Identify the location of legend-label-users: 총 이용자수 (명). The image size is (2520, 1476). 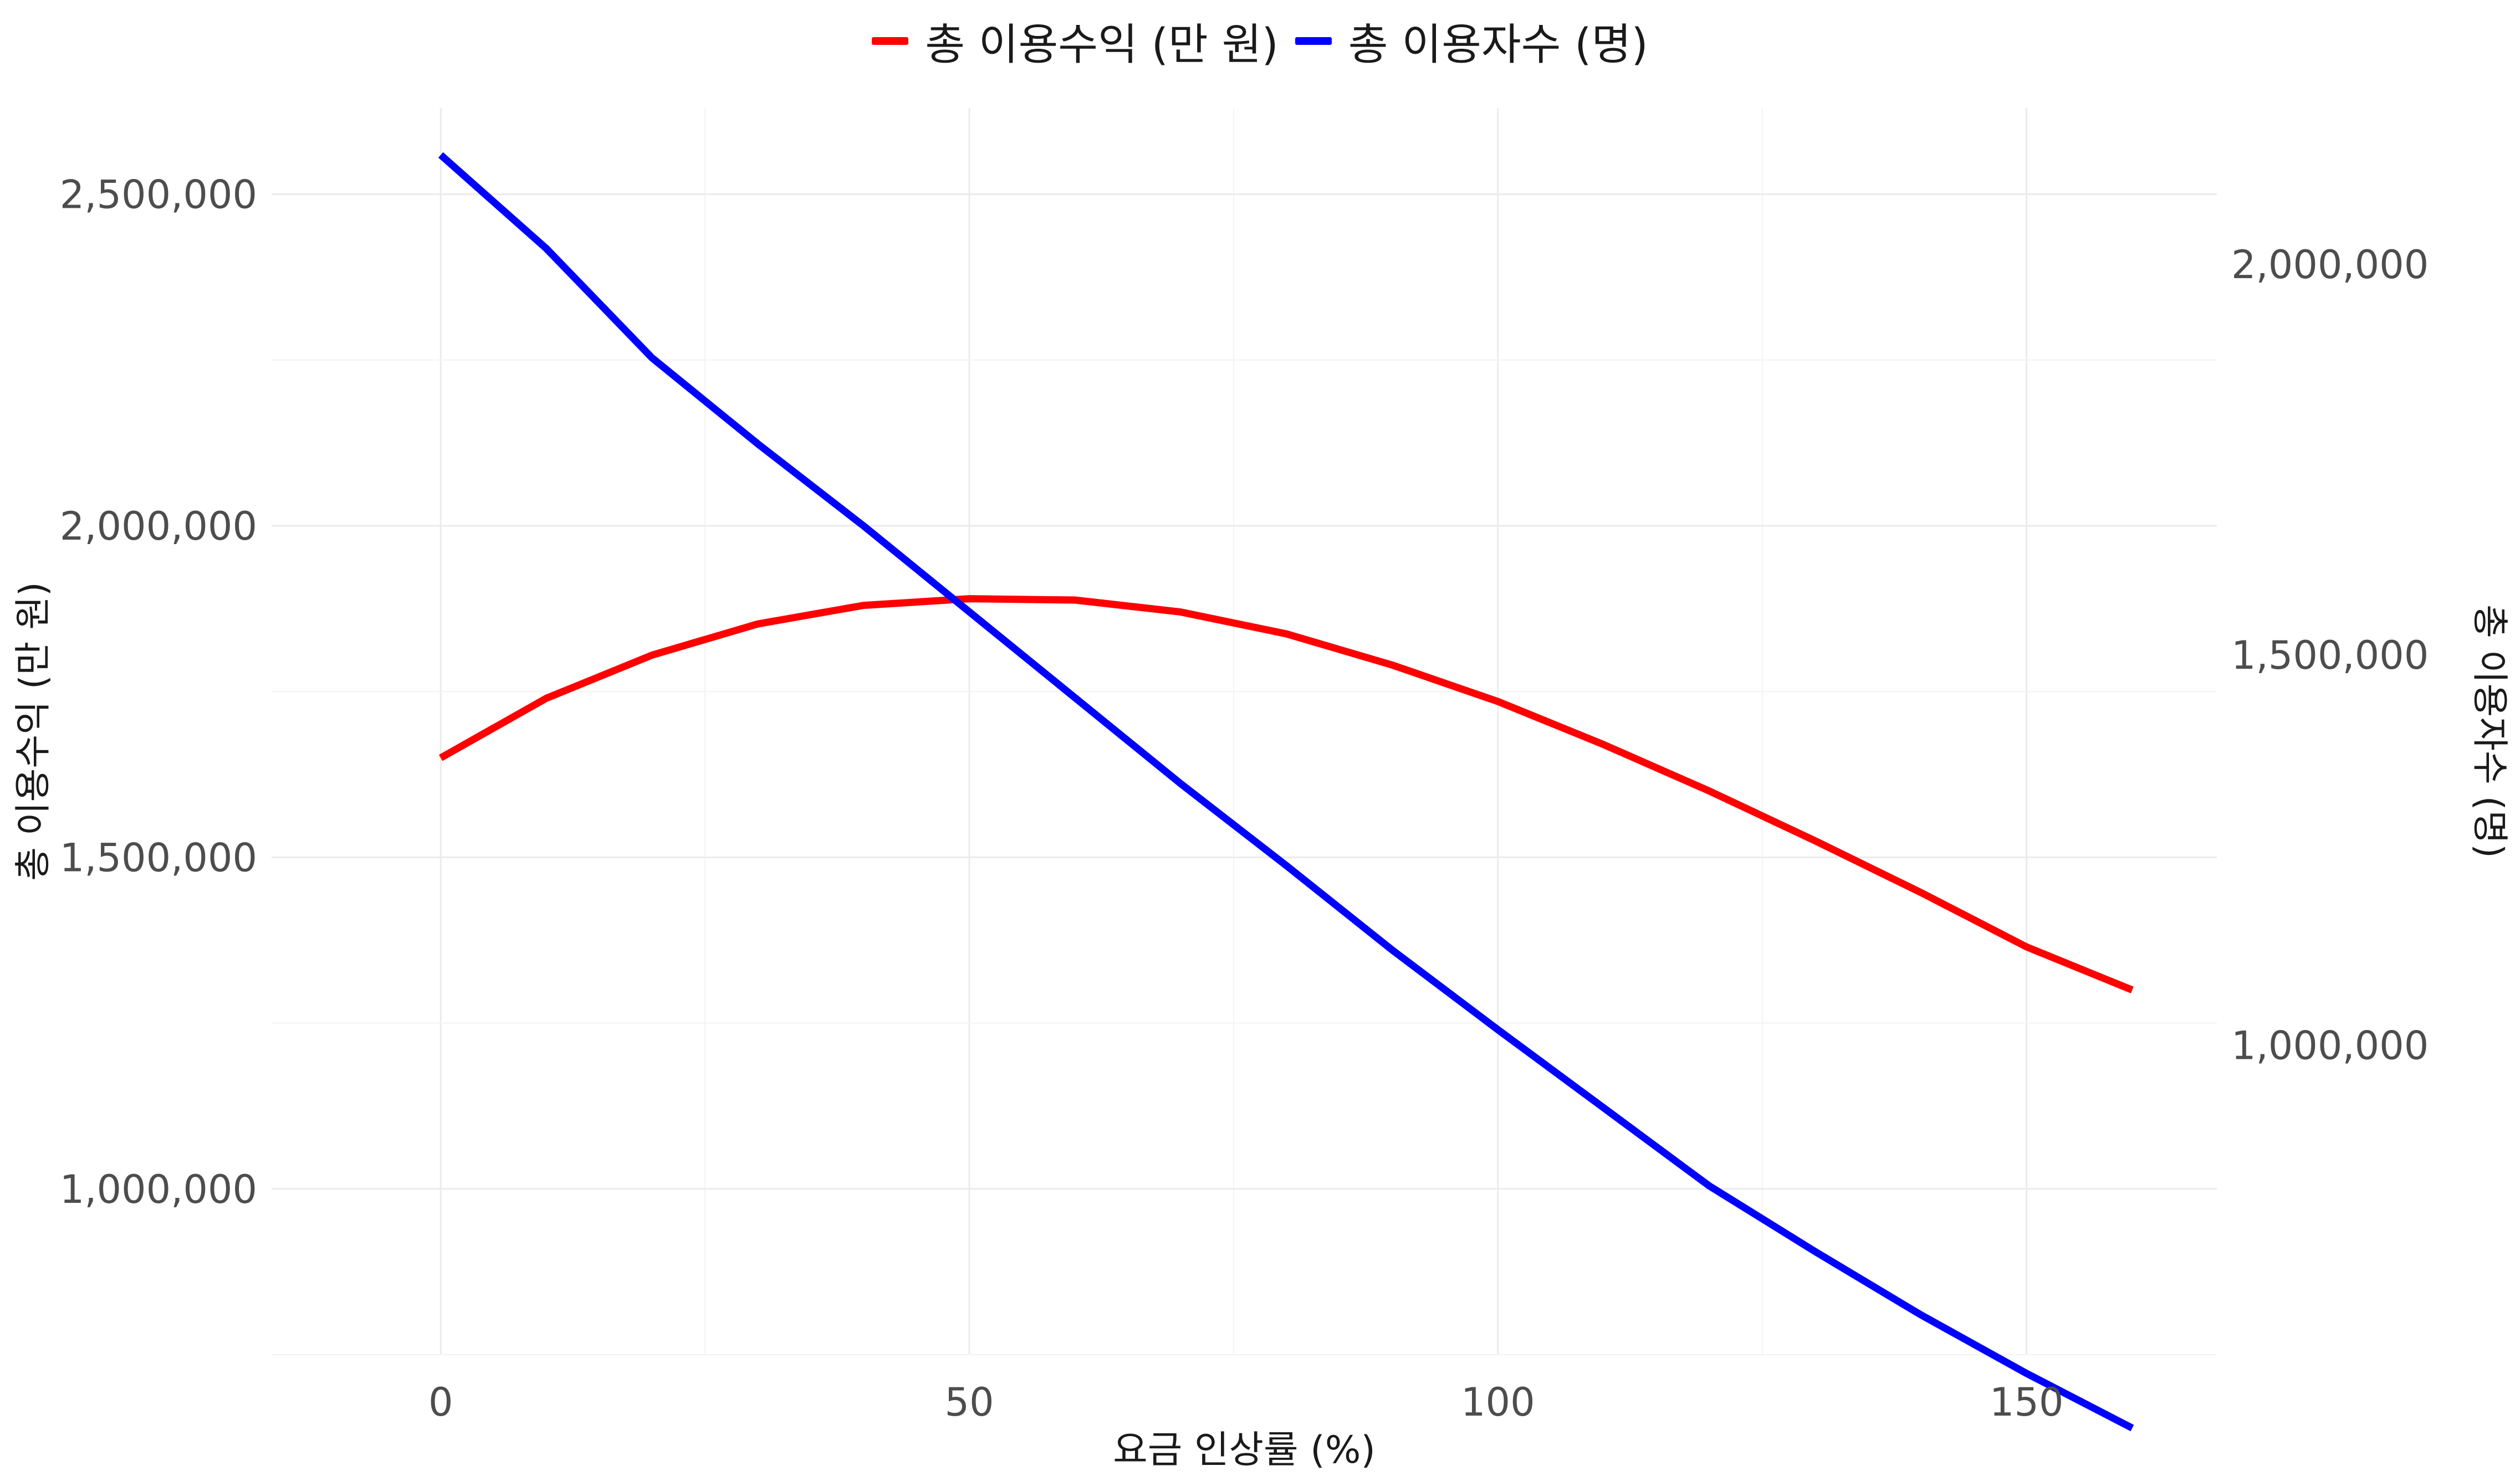
(1498, 45).